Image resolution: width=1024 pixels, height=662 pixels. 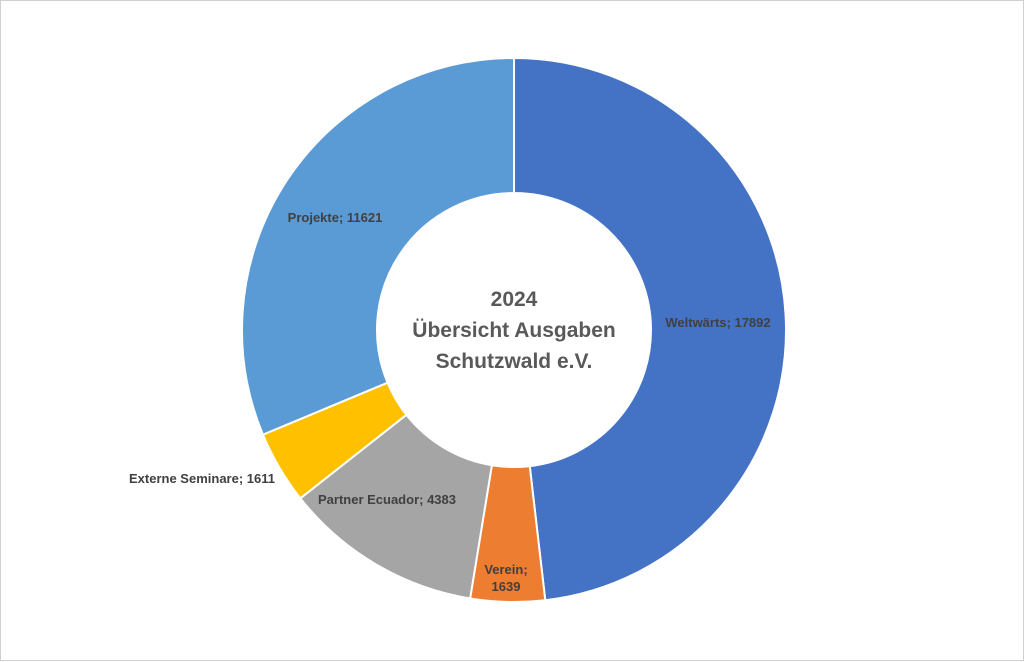 I want to click on chart-title-line-2: Übersicht Ausgaben, so click(x=513, y=330).